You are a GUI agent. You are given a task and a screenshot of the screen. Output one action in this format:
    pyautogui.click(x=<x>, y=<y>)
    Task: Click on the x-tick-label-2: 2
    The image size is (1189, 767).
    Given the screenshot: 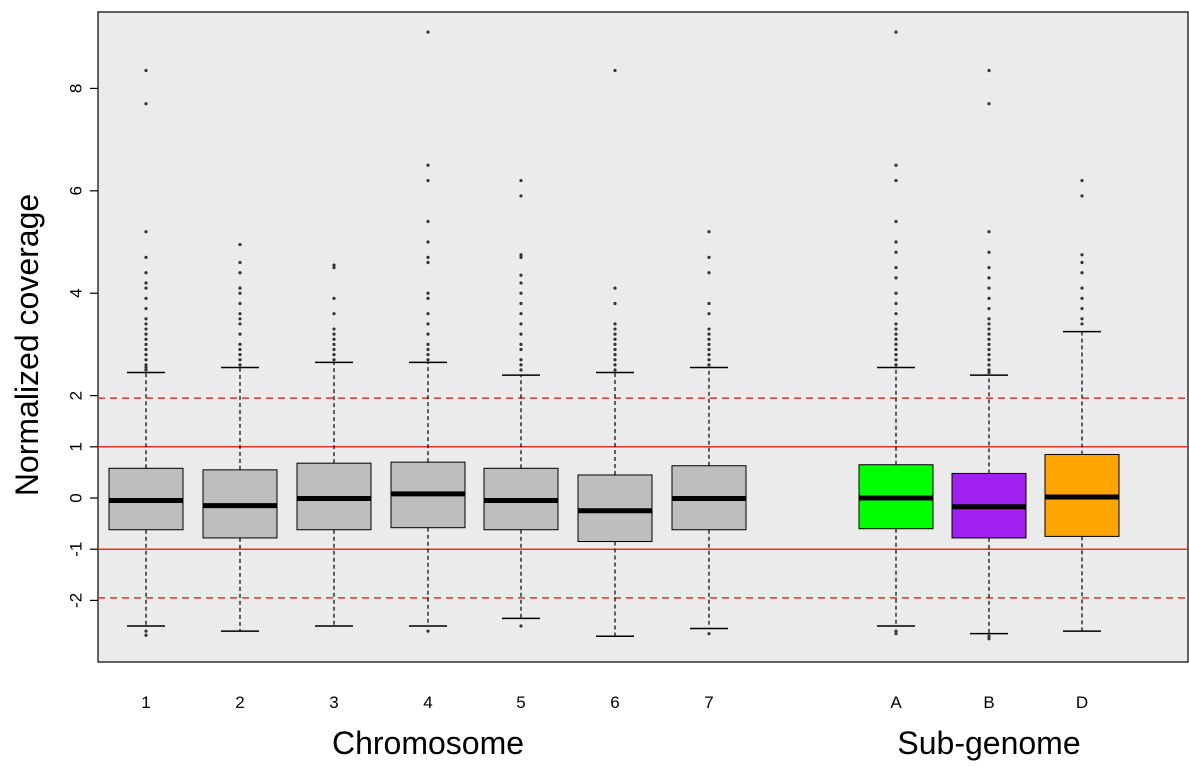 What is the action you would take?
    pyautogui.click(x=239, y=702)
    